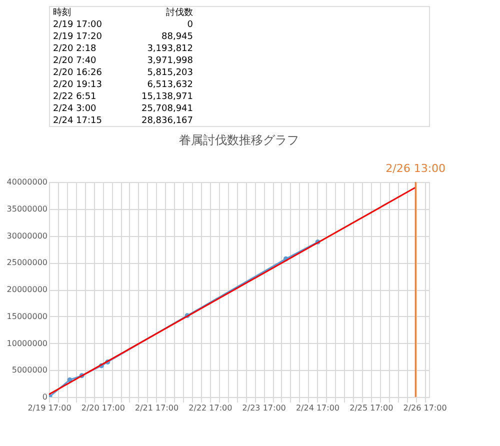 The image size is (500, 446). What do you see at coordinates (27, 263) in the screenshot?
I see `y-tick-label: 25000000` at bounding box center [27, 263].